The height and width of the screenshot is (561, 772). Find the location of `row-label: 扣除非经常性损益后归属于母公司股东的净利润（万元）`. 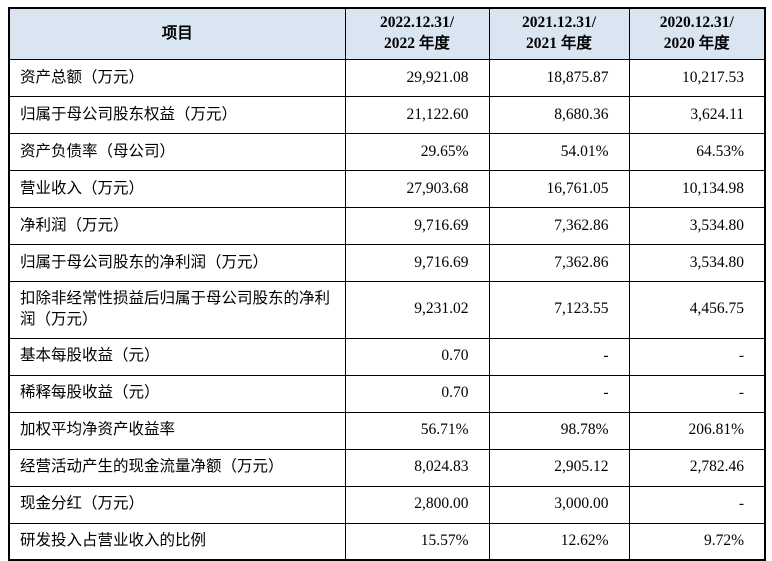

row-label: 扣除非经常性损益后归属于母公司股东的净利润（万元） is located at coordinates (177, 310).